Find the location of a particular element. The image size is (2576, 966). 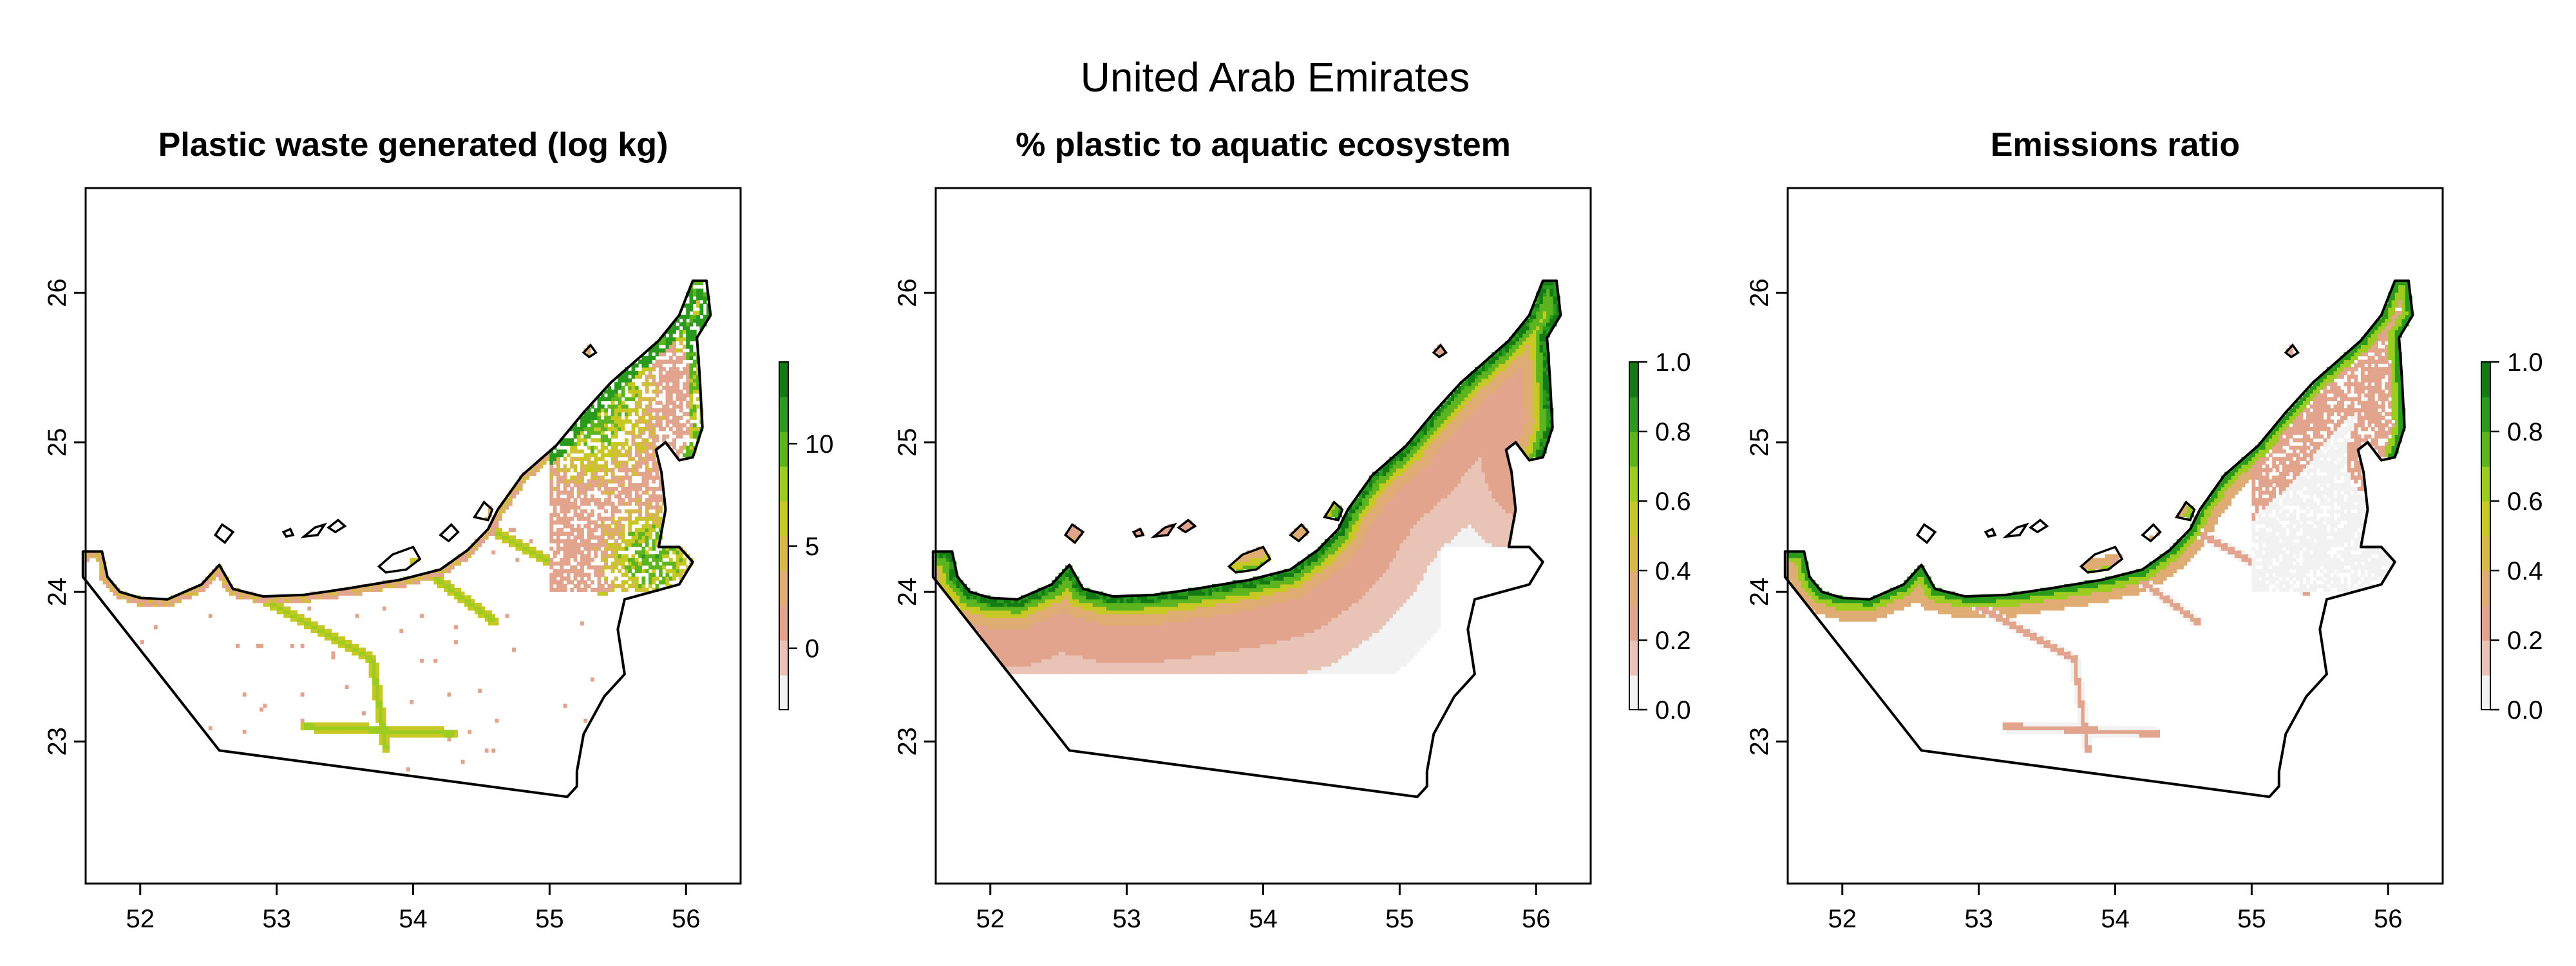

legend-swatch is located at coordinates (783, 658).